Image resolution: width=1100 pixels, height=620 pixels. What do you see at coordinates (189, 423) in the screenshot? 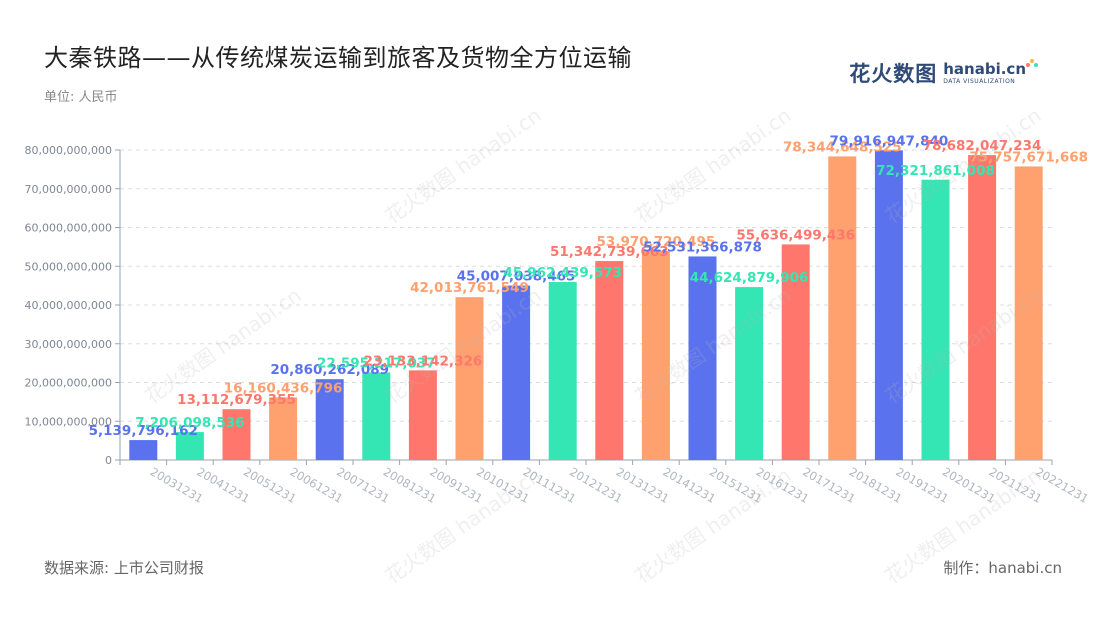
I see `value-label: 7,206,098,536` at bounding box center [189, 423].